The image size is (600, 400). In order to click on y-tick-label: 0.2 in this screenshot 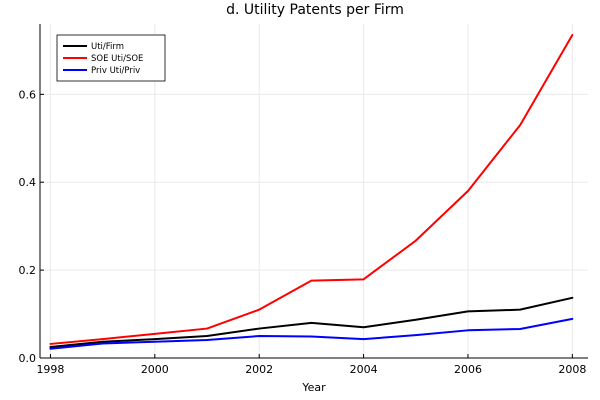, I will do `click(28, 270)`.